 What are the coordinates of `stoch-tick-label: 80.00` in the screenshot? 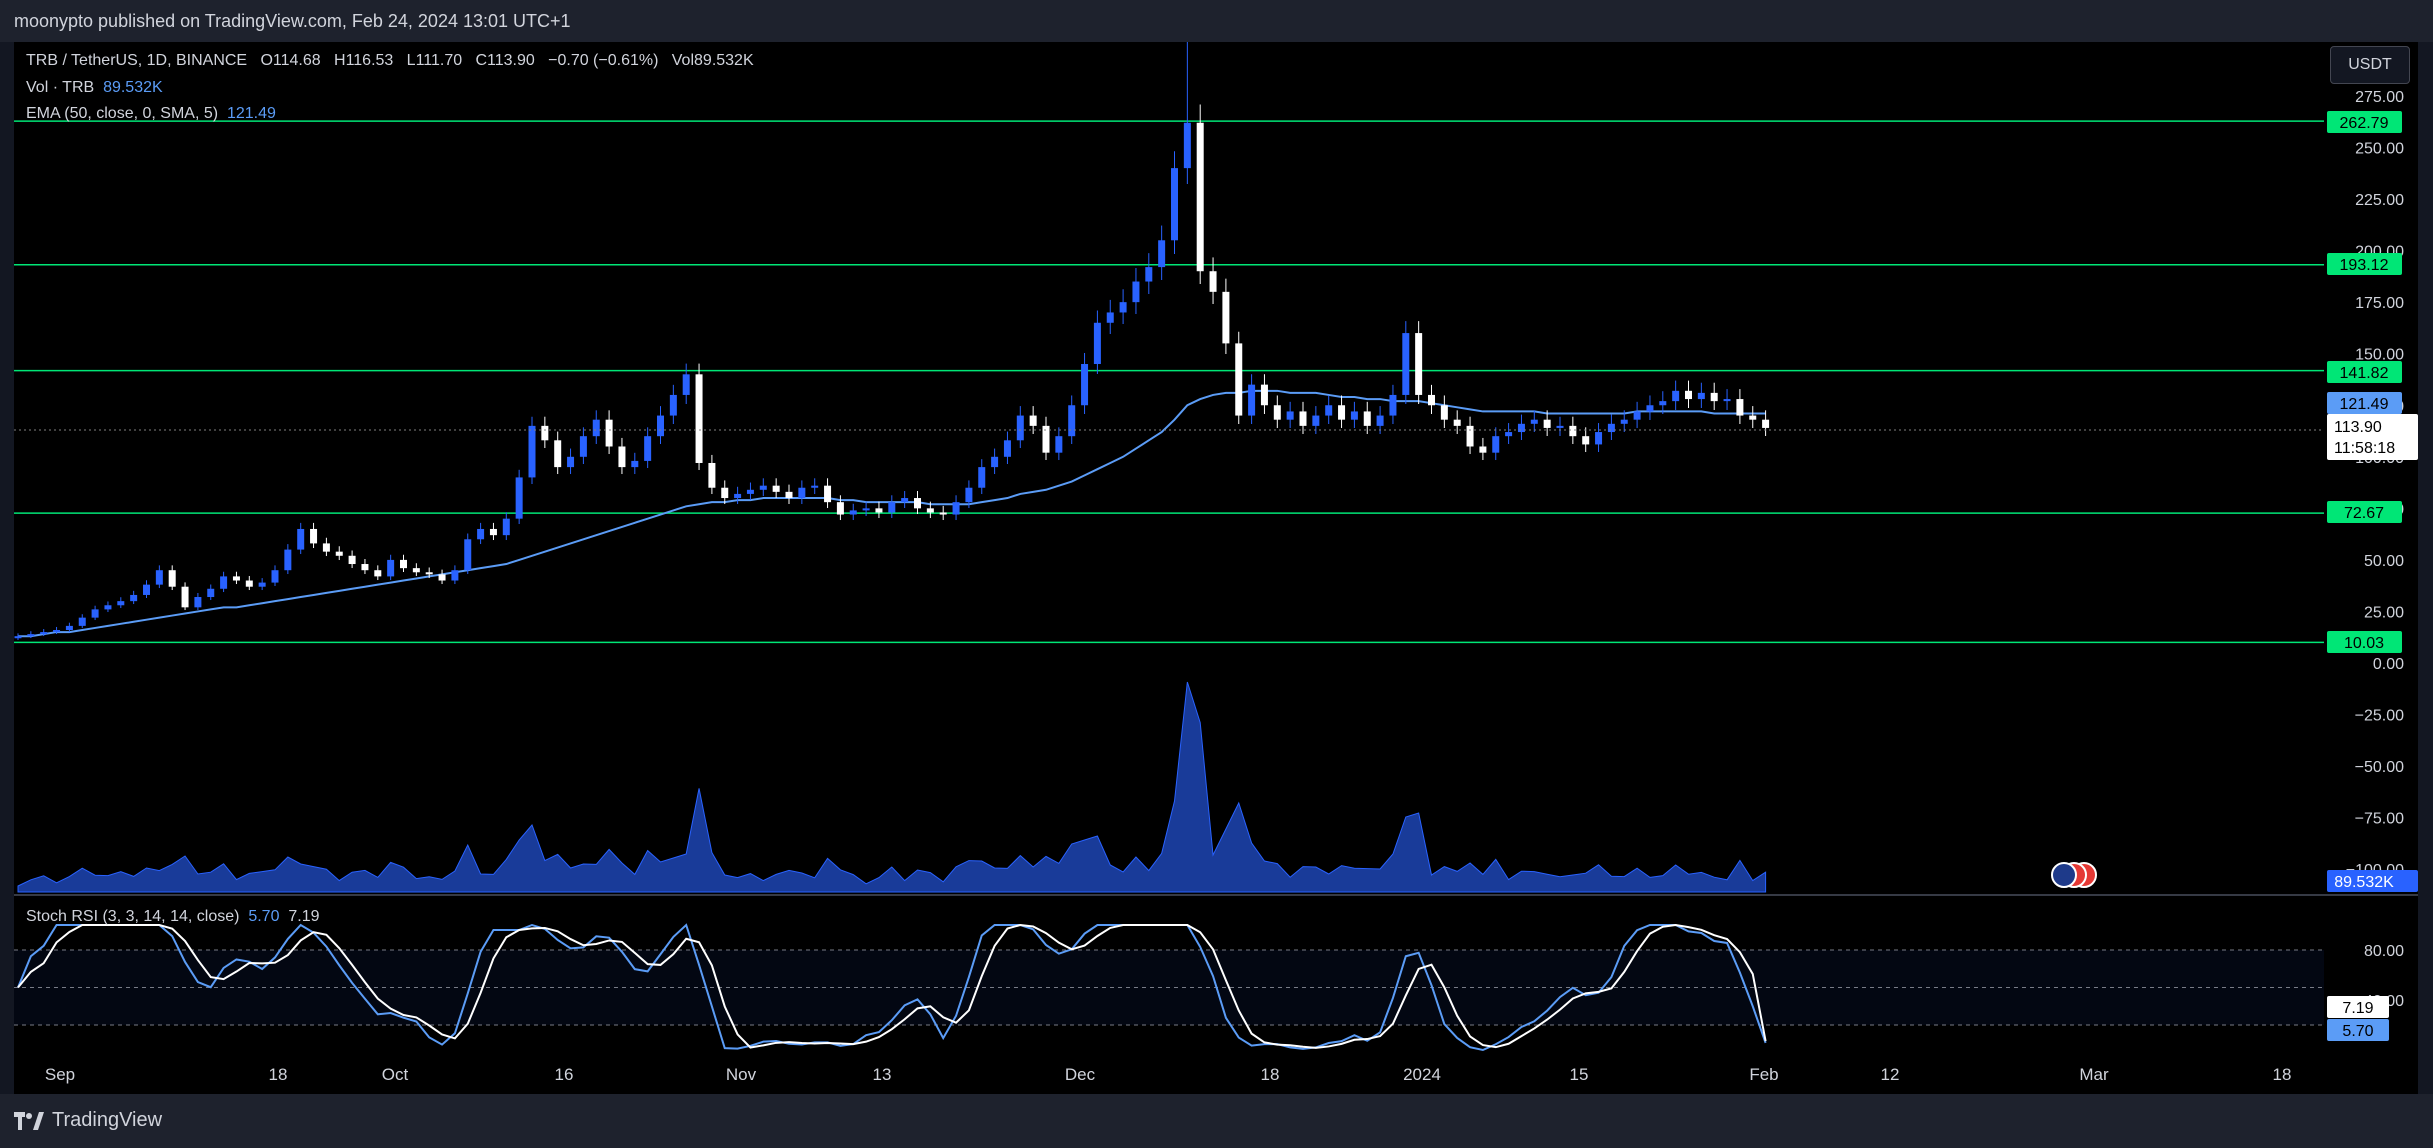 It's located at (2384, 951).